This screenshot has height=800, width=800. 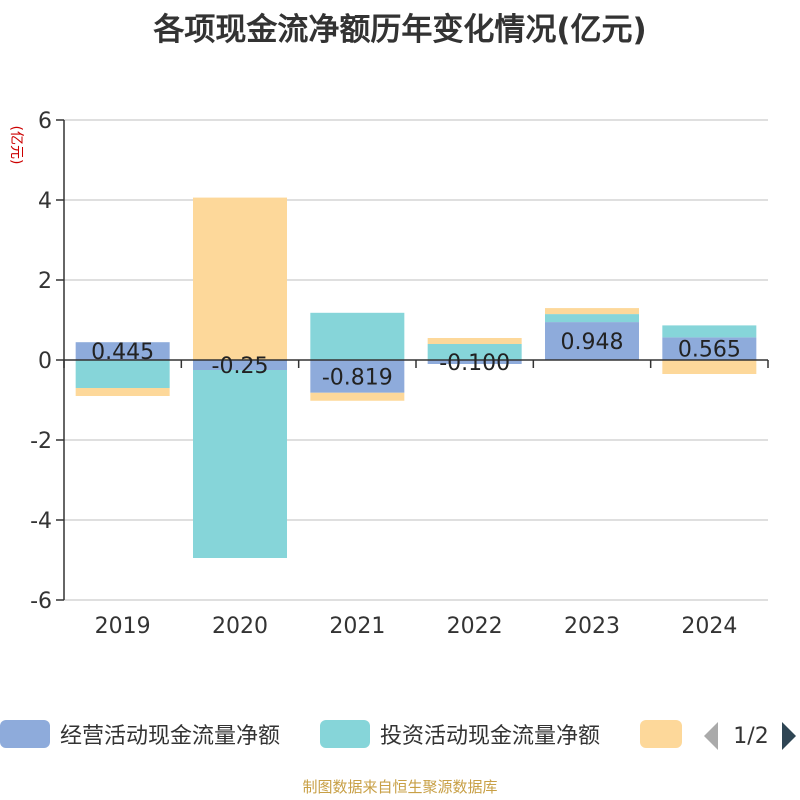 I want to click on legend-item-investing: 投资活动现金流量净额, so click(x=460, y=734).